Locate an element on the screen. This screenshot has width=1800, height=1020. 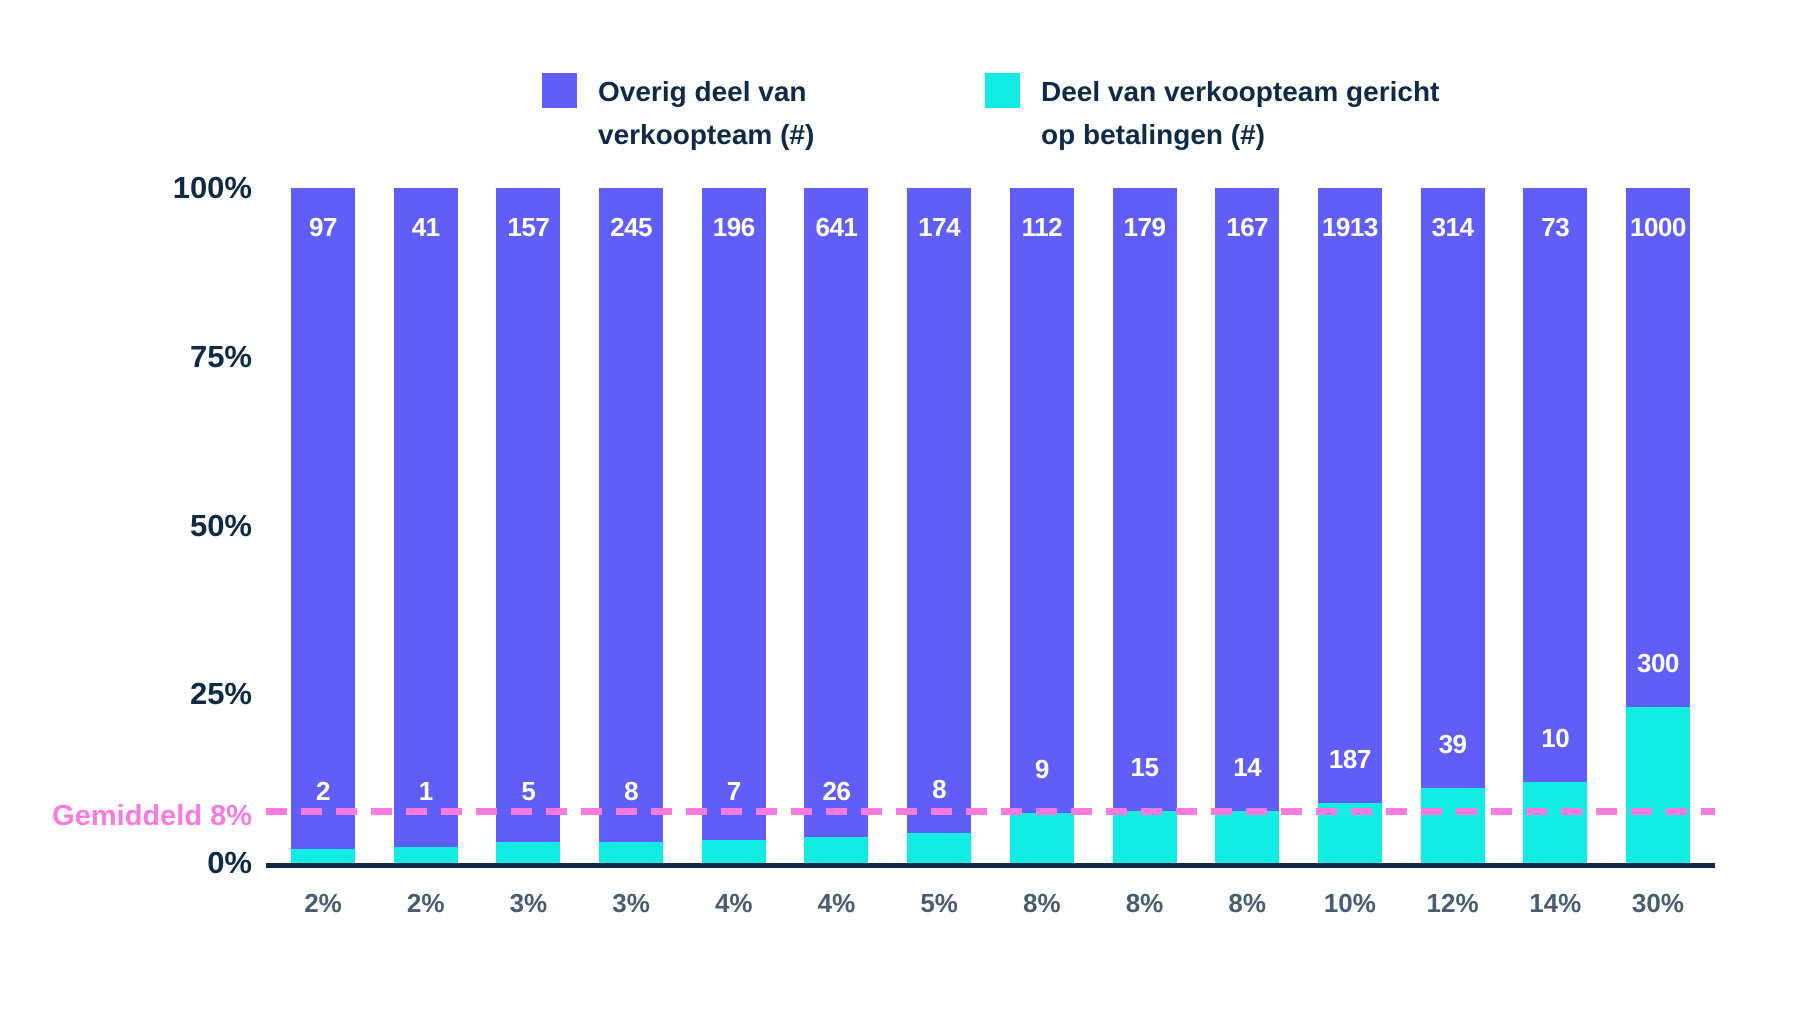
bar-value-overig: 314 is located at coordinates (1452, 227).